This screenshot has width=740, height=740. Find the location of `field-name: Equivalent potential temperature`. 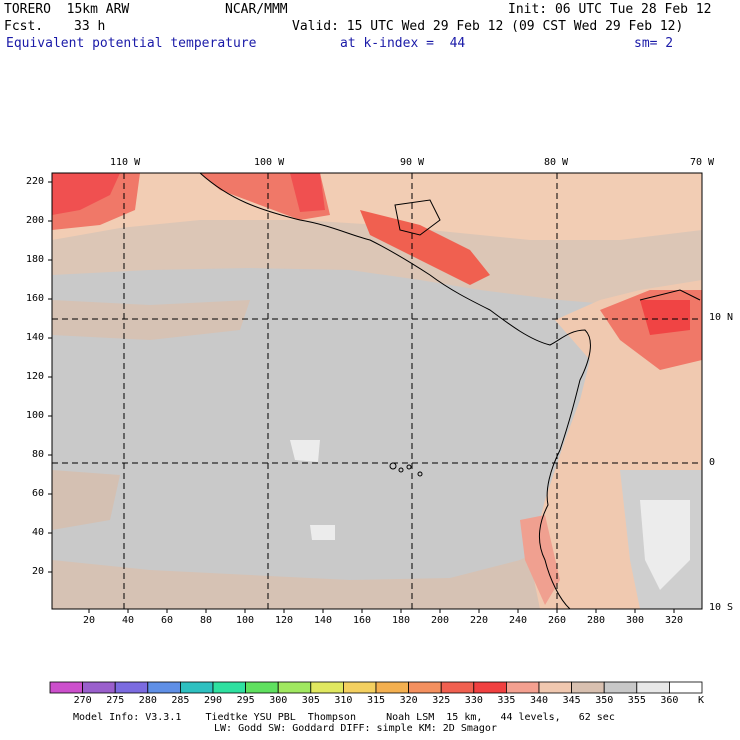

field-name: Equivalent potential temperature is located at coordinates (131, 43).